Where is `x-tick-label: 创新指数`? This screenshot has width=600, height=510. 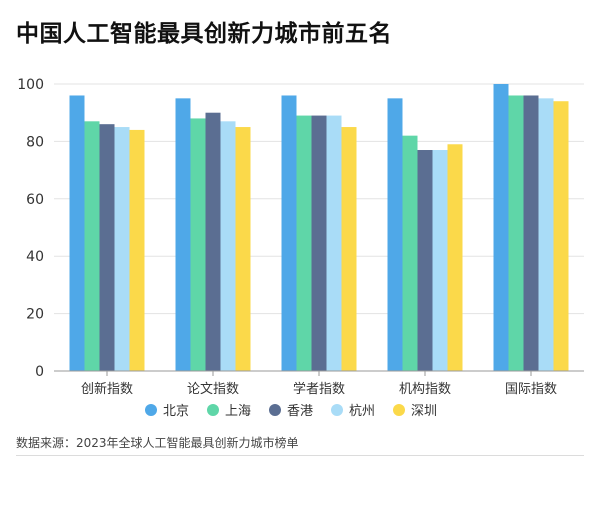
x-tick-label: 创新指数 is located at coordinates (107, 389).